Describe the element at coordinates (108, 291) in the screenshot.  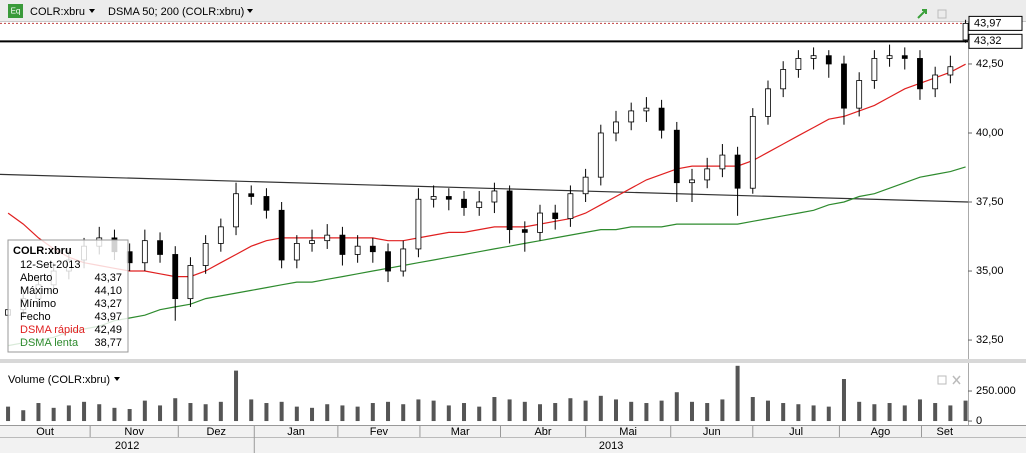
I see `info-value: 44,10` at that location.